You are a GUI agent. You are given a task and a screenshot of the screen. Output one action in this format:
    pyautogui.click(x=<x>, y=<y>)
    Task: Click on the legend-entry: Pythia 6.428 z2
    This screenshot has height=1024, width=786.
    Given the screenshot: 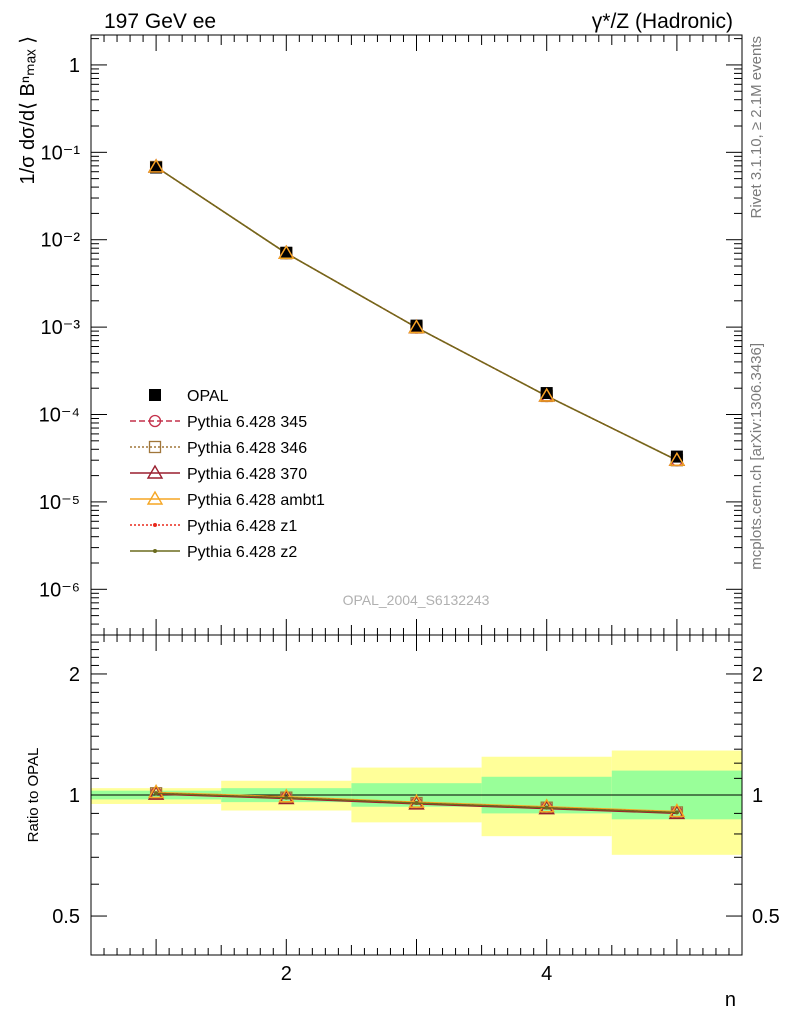 What is the action you would take?
    pyautogui.click(x=213, y=552)
    